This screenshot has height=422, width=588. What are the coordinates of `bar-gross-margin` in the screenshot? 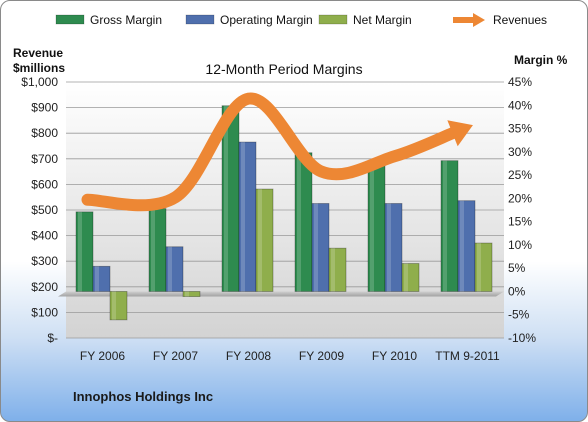 It's located at (84, 251).